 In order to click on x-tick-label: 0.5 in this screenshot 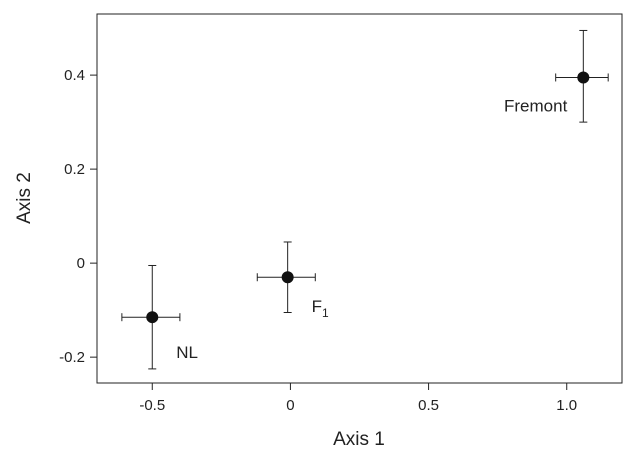, I will do `click(428, 405)`.